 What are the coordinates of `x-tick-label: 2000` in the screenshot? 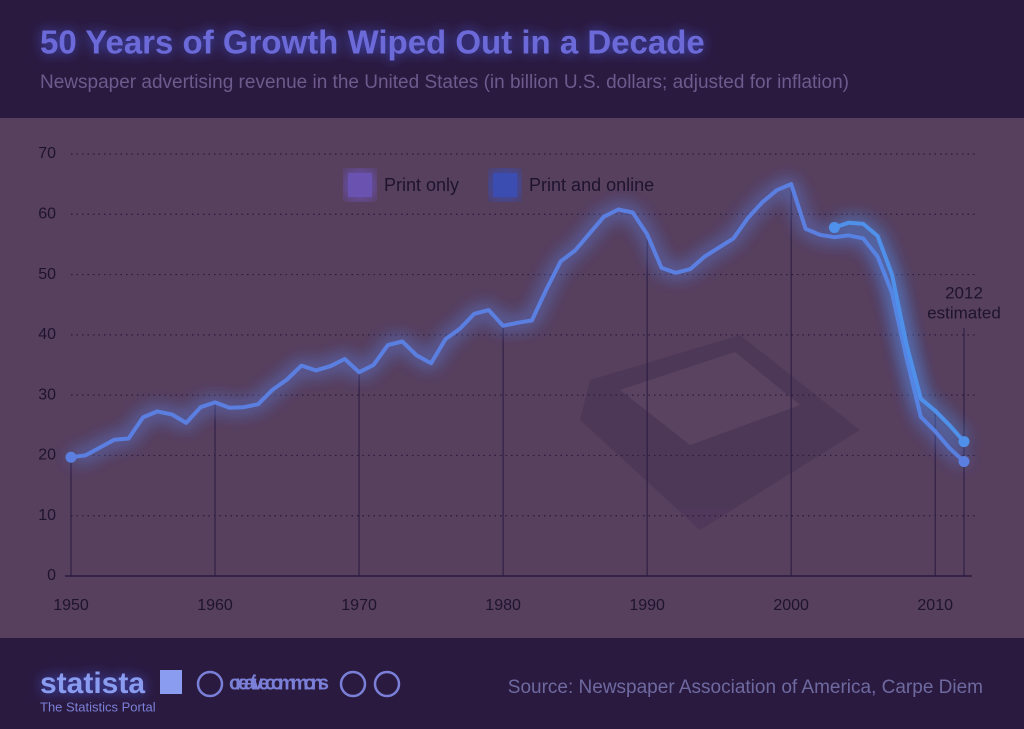 It's located at (791, 605).